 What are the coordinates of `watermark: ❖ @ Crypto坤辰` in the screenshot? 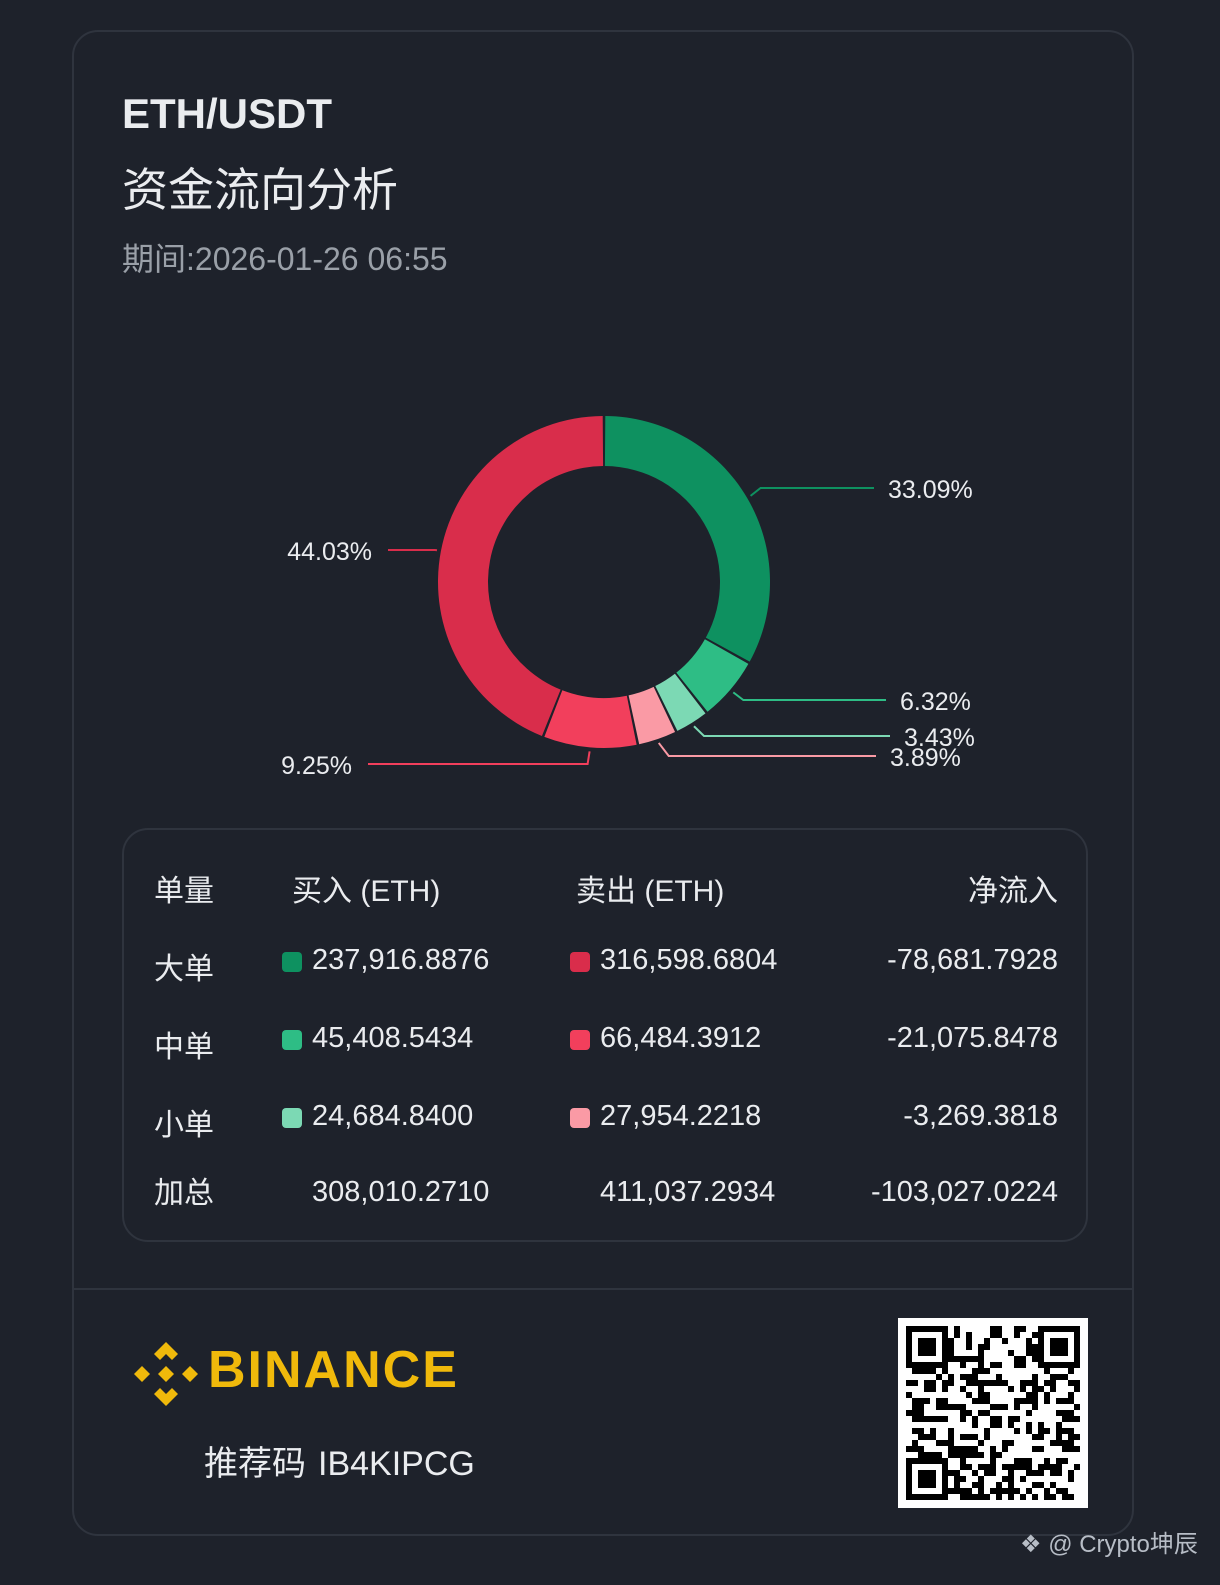 It's located at (1109, 1541).